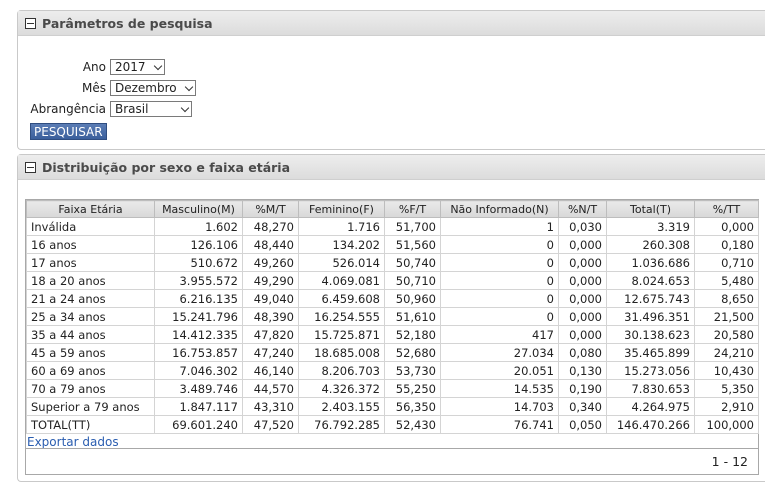 This screenshot has width=765, height=488. What do you see at coordinates (499, 209) in the screenshot?
I see `column-header: Não Informado(N)` at bounding box center [499, 209].